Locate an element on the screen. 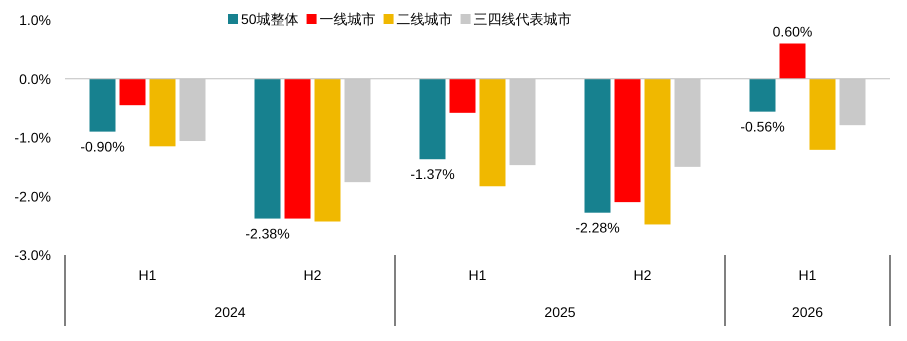 This screenshot has height=341, width=907. text: 2024 is located at coordinates (230, 312).